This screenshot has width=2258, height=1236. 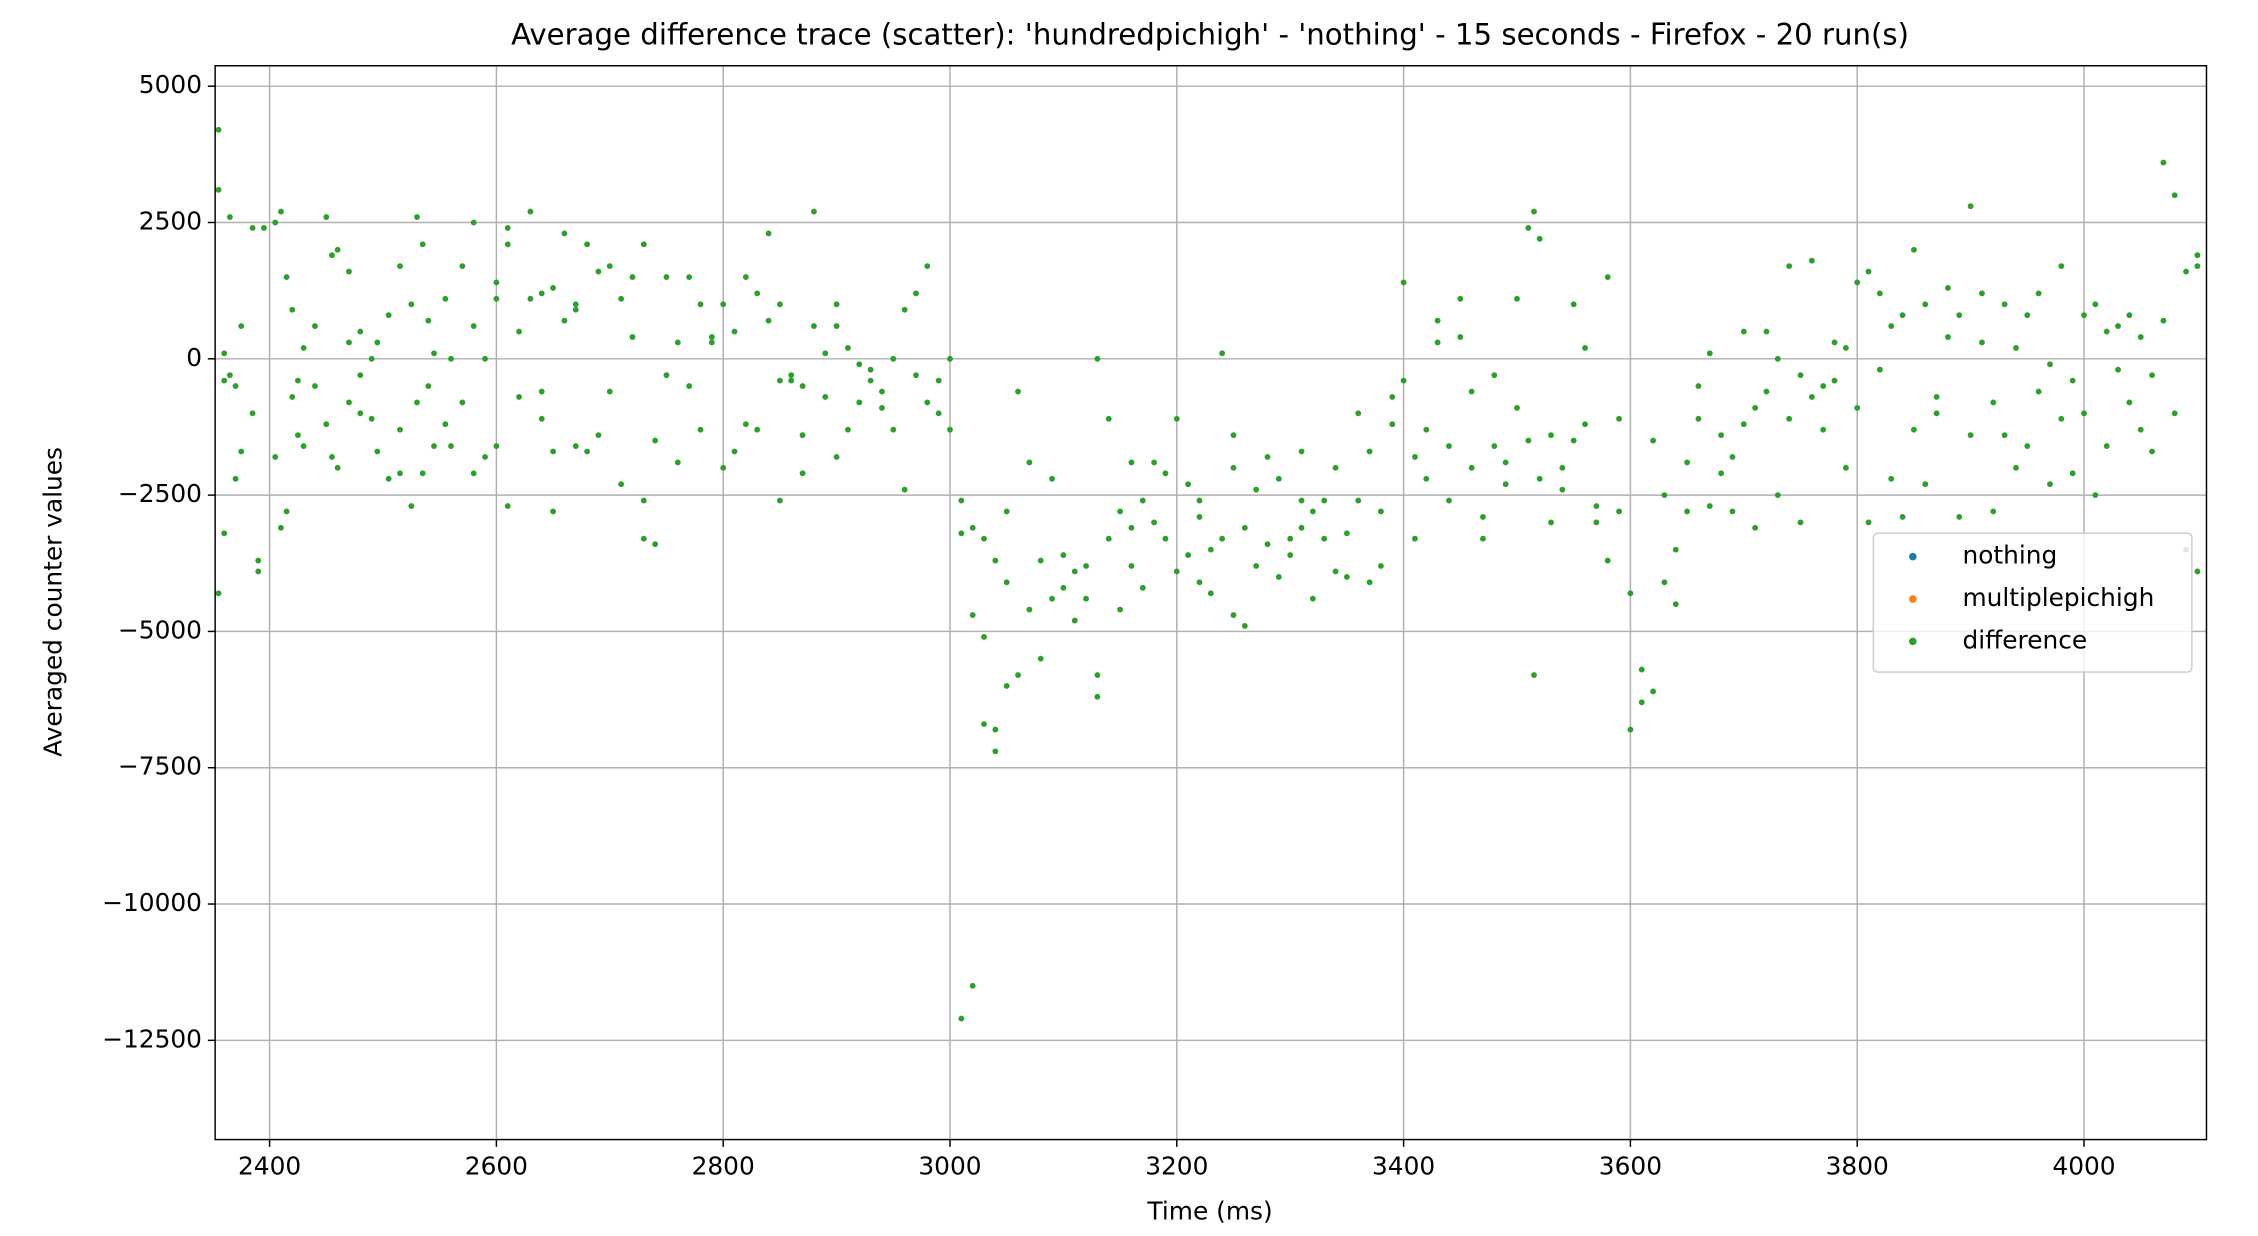 What do you see at coordinates (949, 1165) in the screenshot?
I see `x-tick-label: 3000` at bounding box center [949, 1165].